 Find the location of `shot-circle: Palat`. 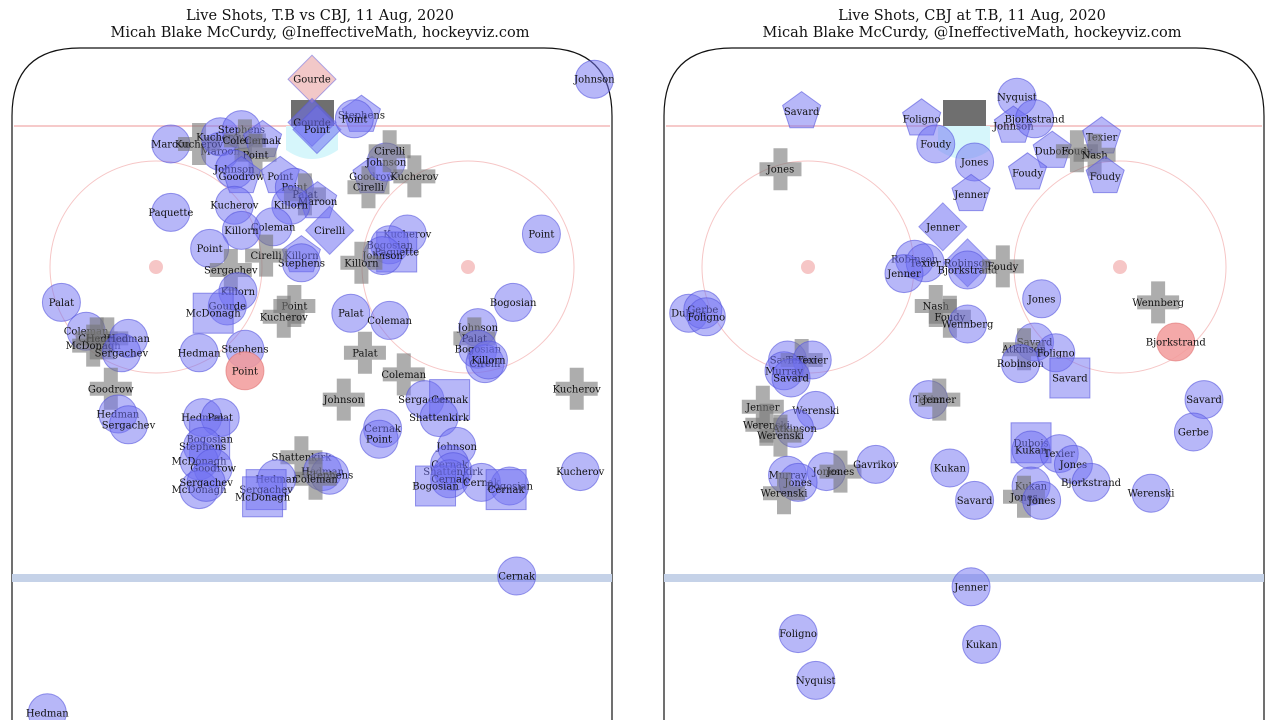

shot-circle: Palat is located at coordinates (351, 313).